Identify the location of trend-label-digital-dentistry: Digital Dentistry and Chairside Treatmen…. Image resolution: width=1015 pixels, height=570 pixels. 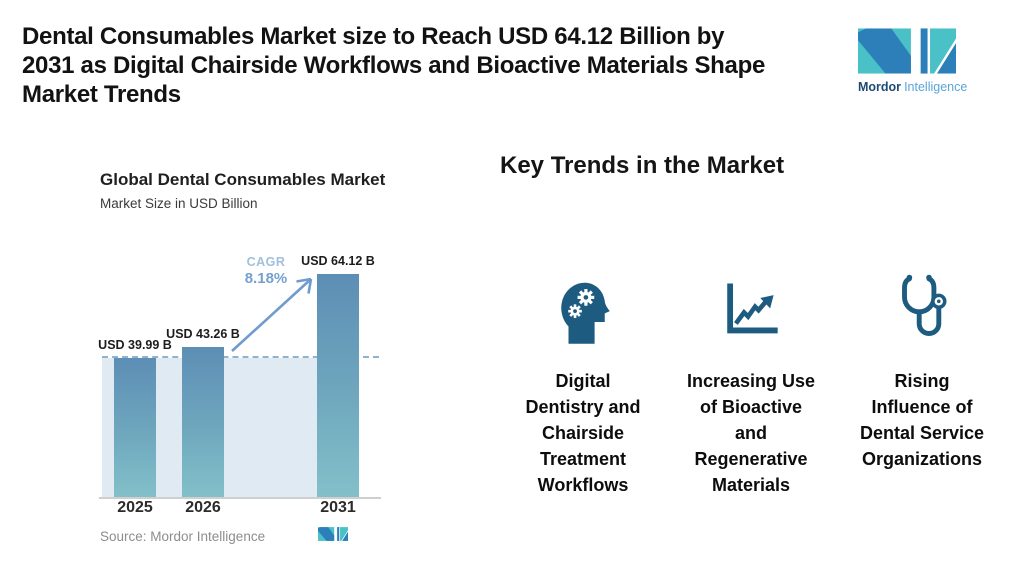
(583, 433).